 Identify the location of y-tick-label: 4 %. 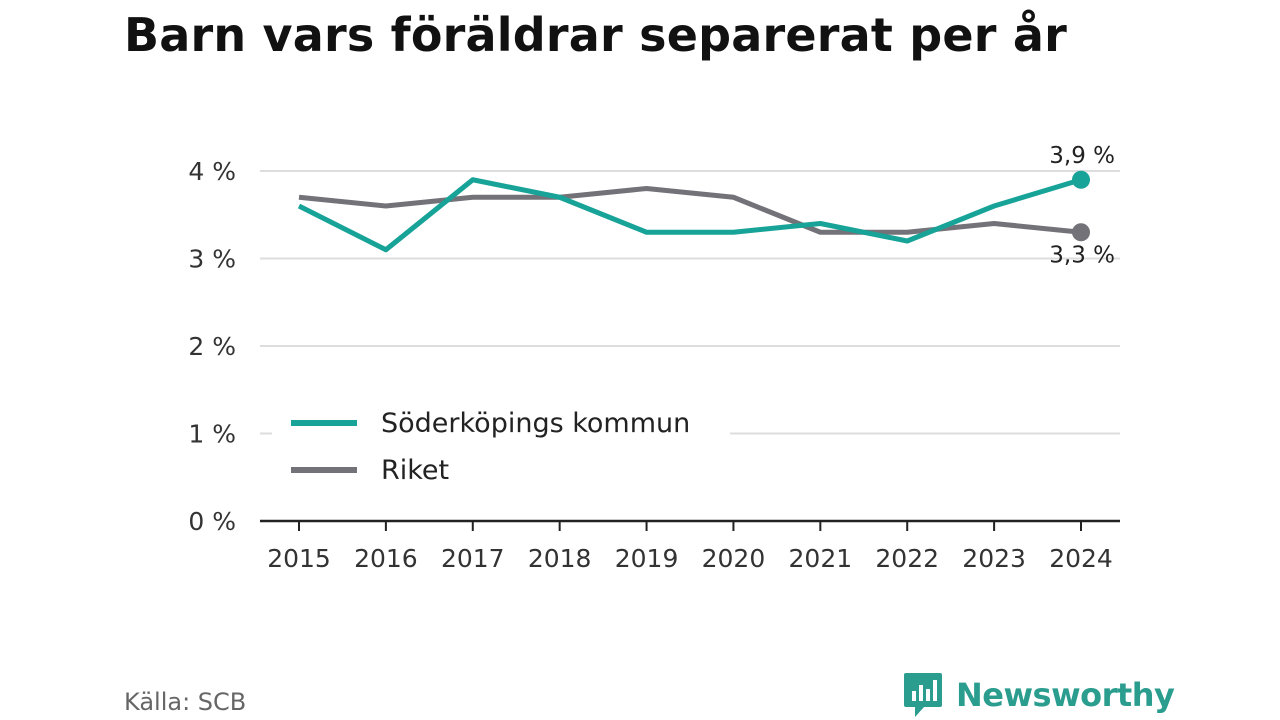
(212, 171).